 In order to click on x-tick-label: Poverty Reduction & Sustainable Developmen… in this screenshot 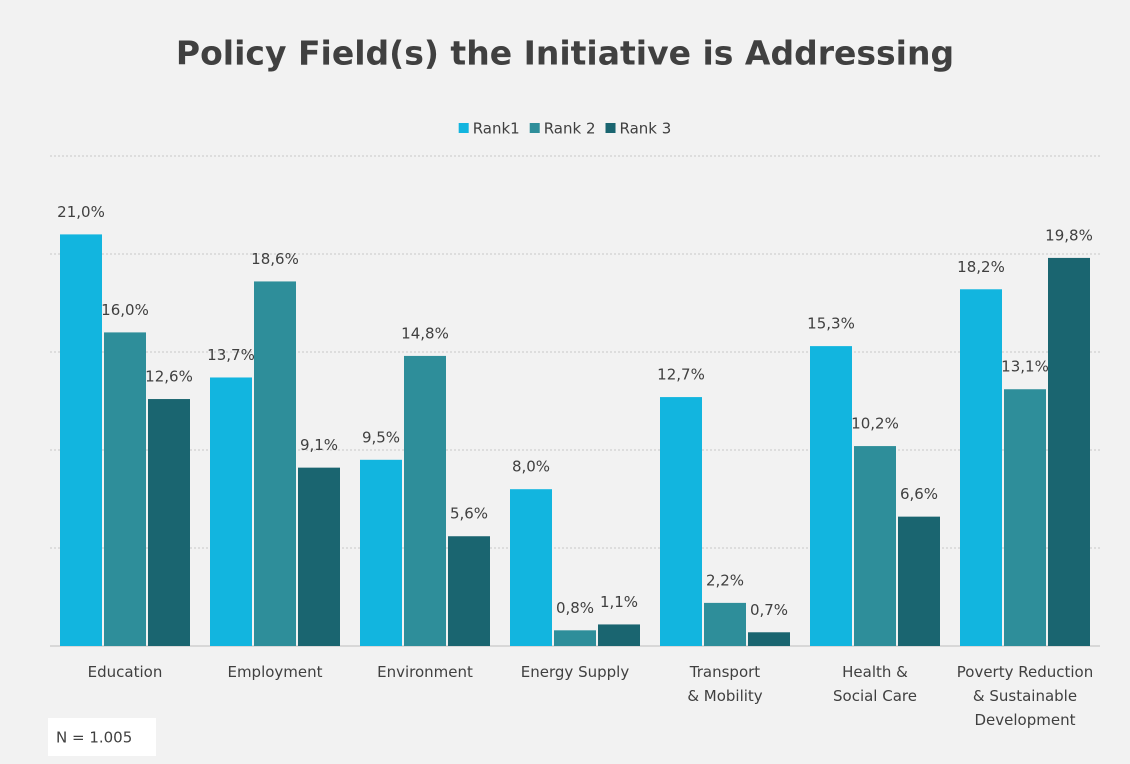, I will do `click(1025, 696)`.